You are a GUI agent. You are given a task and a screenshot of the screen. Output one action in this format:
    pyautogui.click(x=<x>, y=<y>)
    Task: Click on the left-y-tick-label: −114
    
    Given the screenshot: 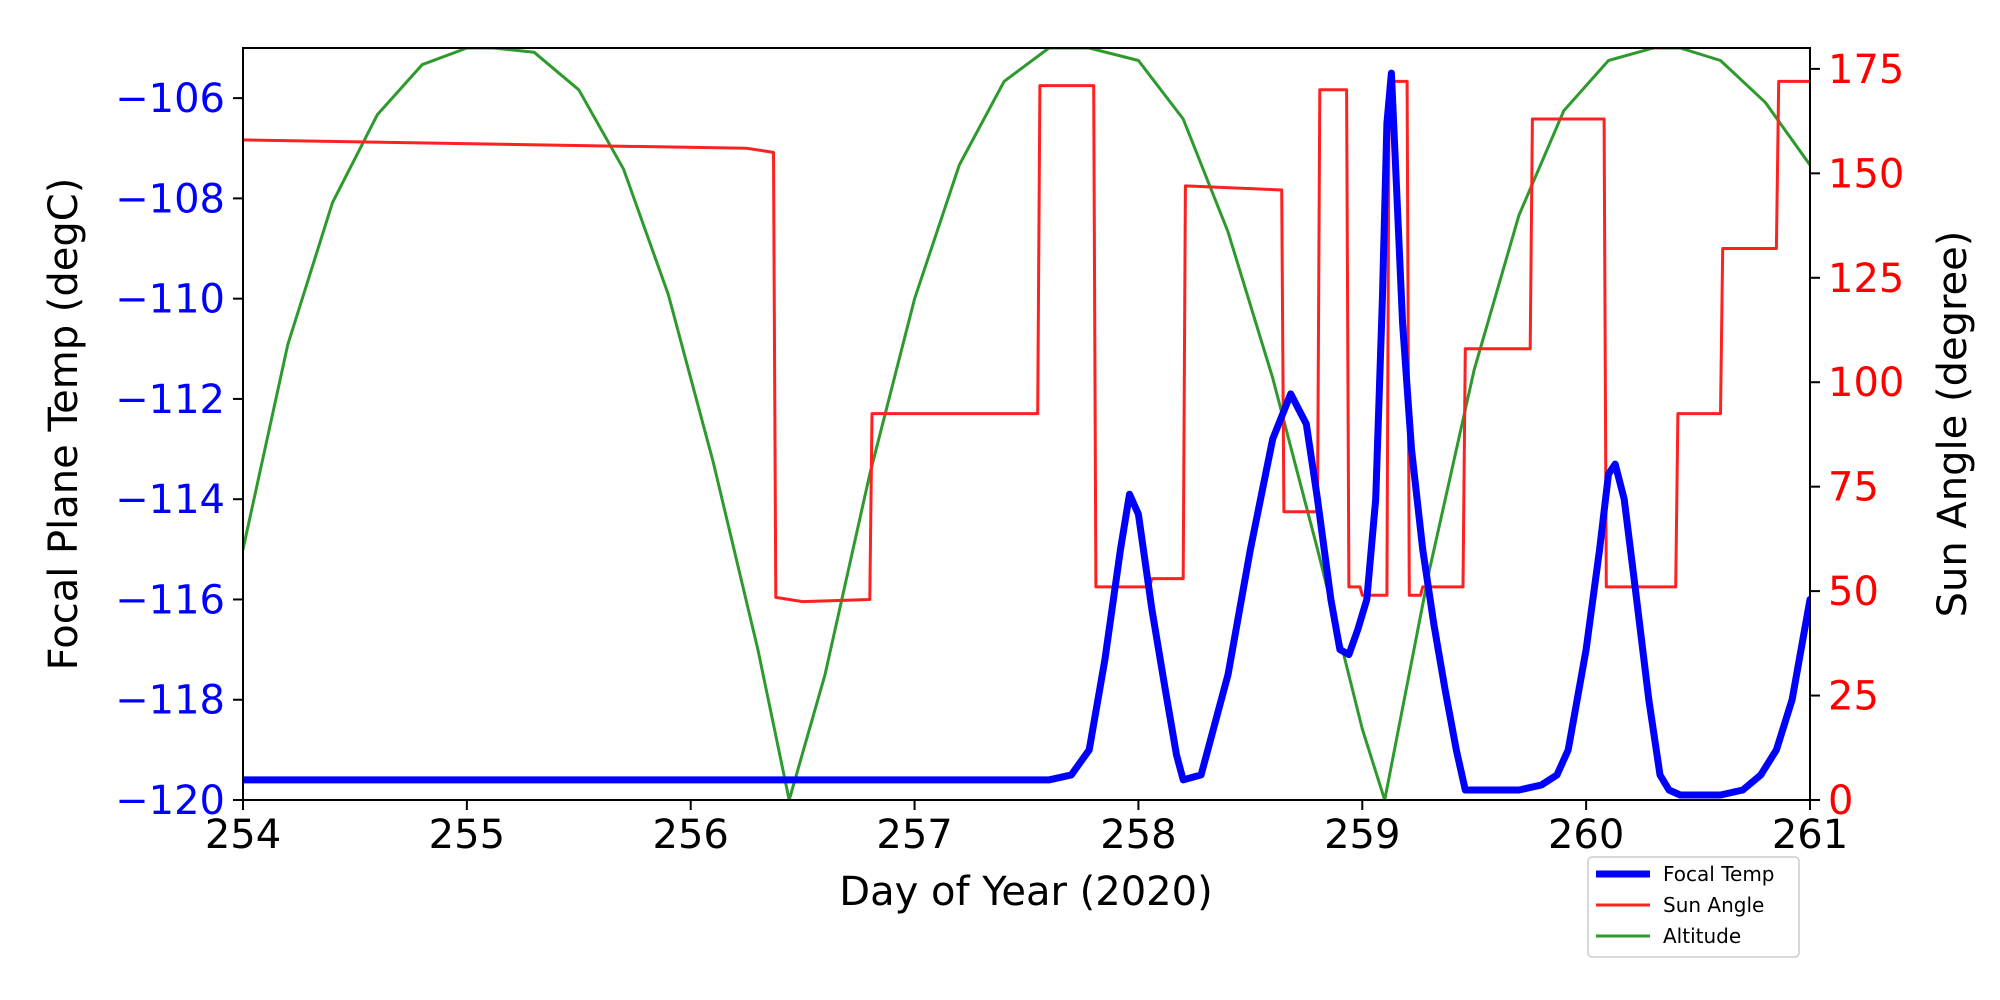 What is the action you would take?
    pyautogui.click(x=170, y=500)
    